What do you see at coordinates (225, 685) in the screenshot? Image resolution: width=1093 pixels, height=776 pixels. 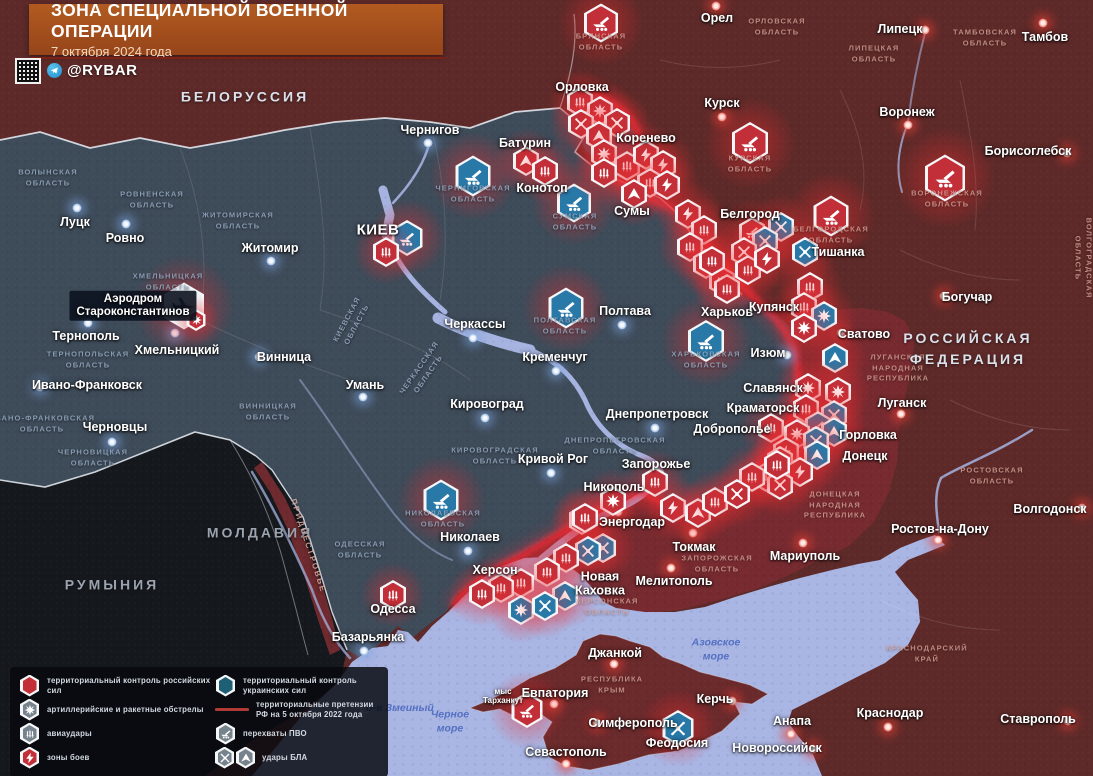 I see `hex-blue-glyph` at bounding box center [225, 685].